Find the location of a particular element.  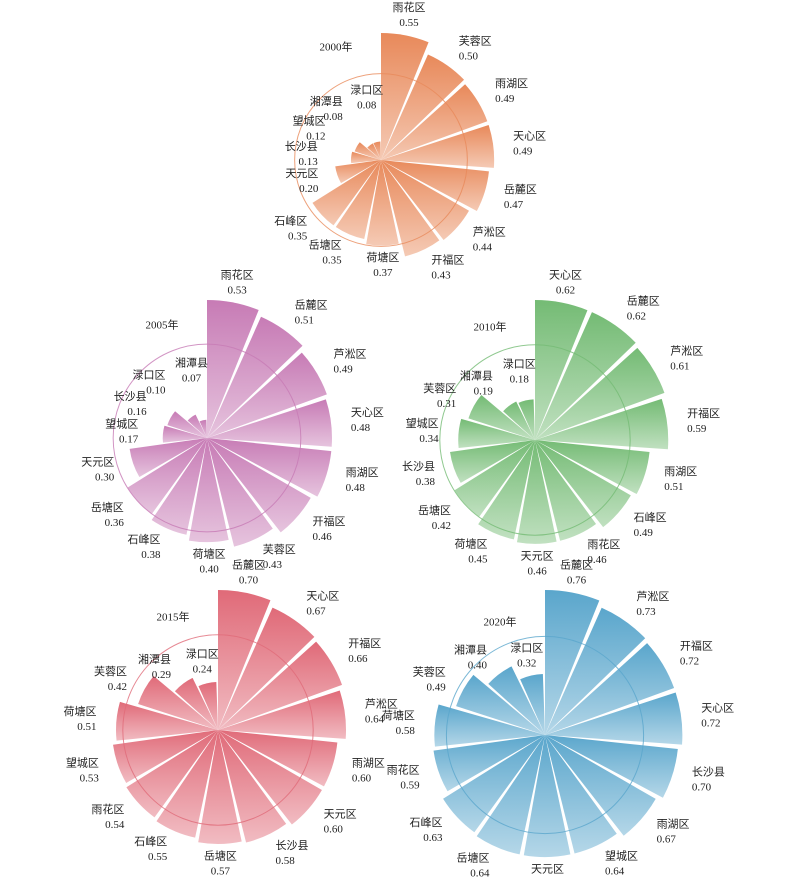

value-label: 0.70 is located at coordinates (249, 580).